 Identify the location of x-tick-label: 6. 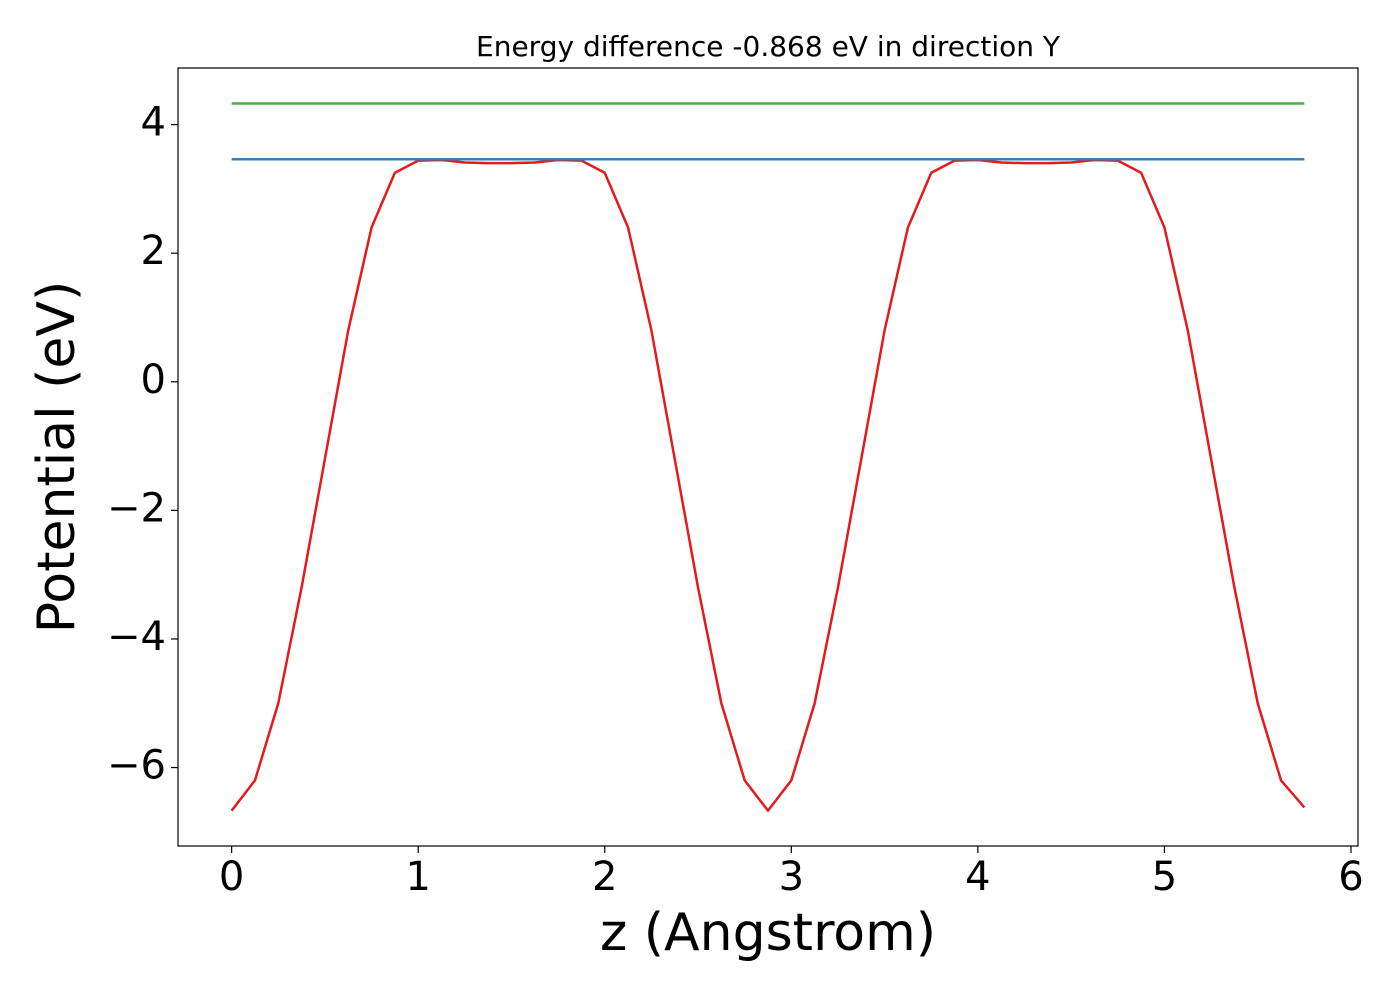
(1350, 877).